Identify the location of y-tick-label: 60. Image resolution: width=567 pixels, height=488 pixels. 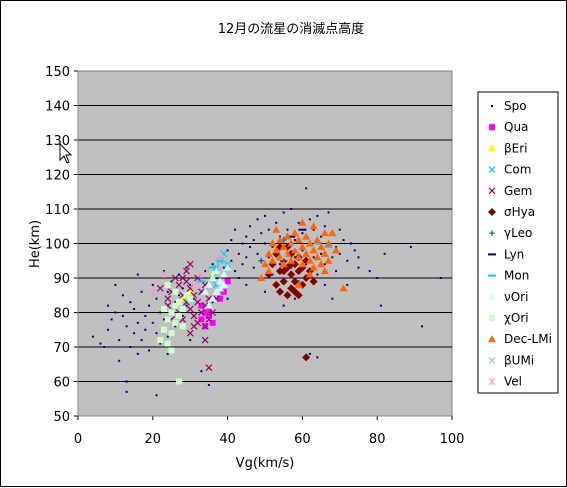
(61, 383).